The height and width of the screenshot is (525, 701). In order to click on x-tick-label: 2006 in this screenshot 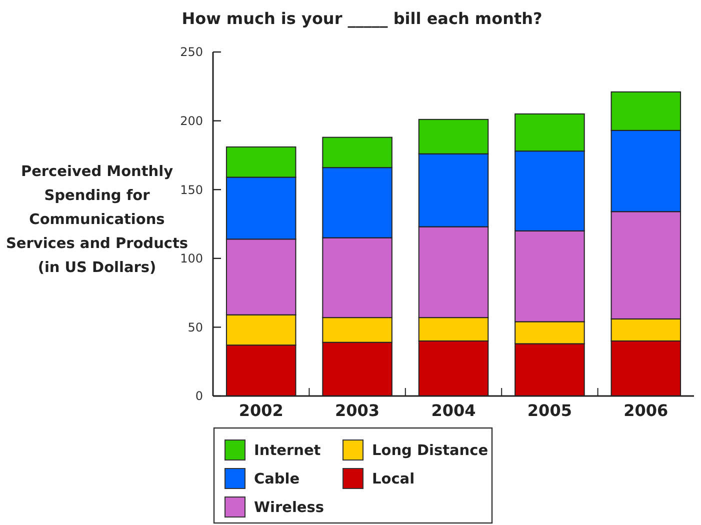, I will do `click(646, 410)`.